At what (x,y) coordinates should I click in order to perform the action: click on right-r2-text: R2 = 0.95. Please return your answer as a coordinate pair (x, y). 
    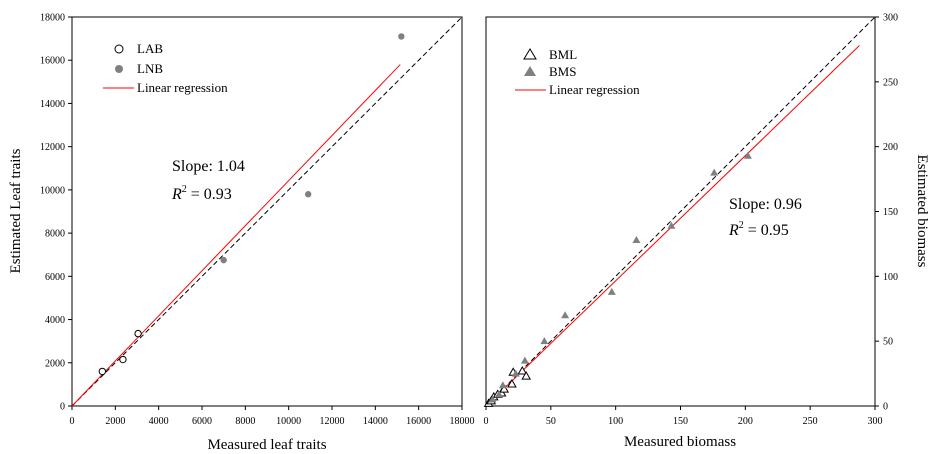
    Looking at the image, I should click on (758, 229).